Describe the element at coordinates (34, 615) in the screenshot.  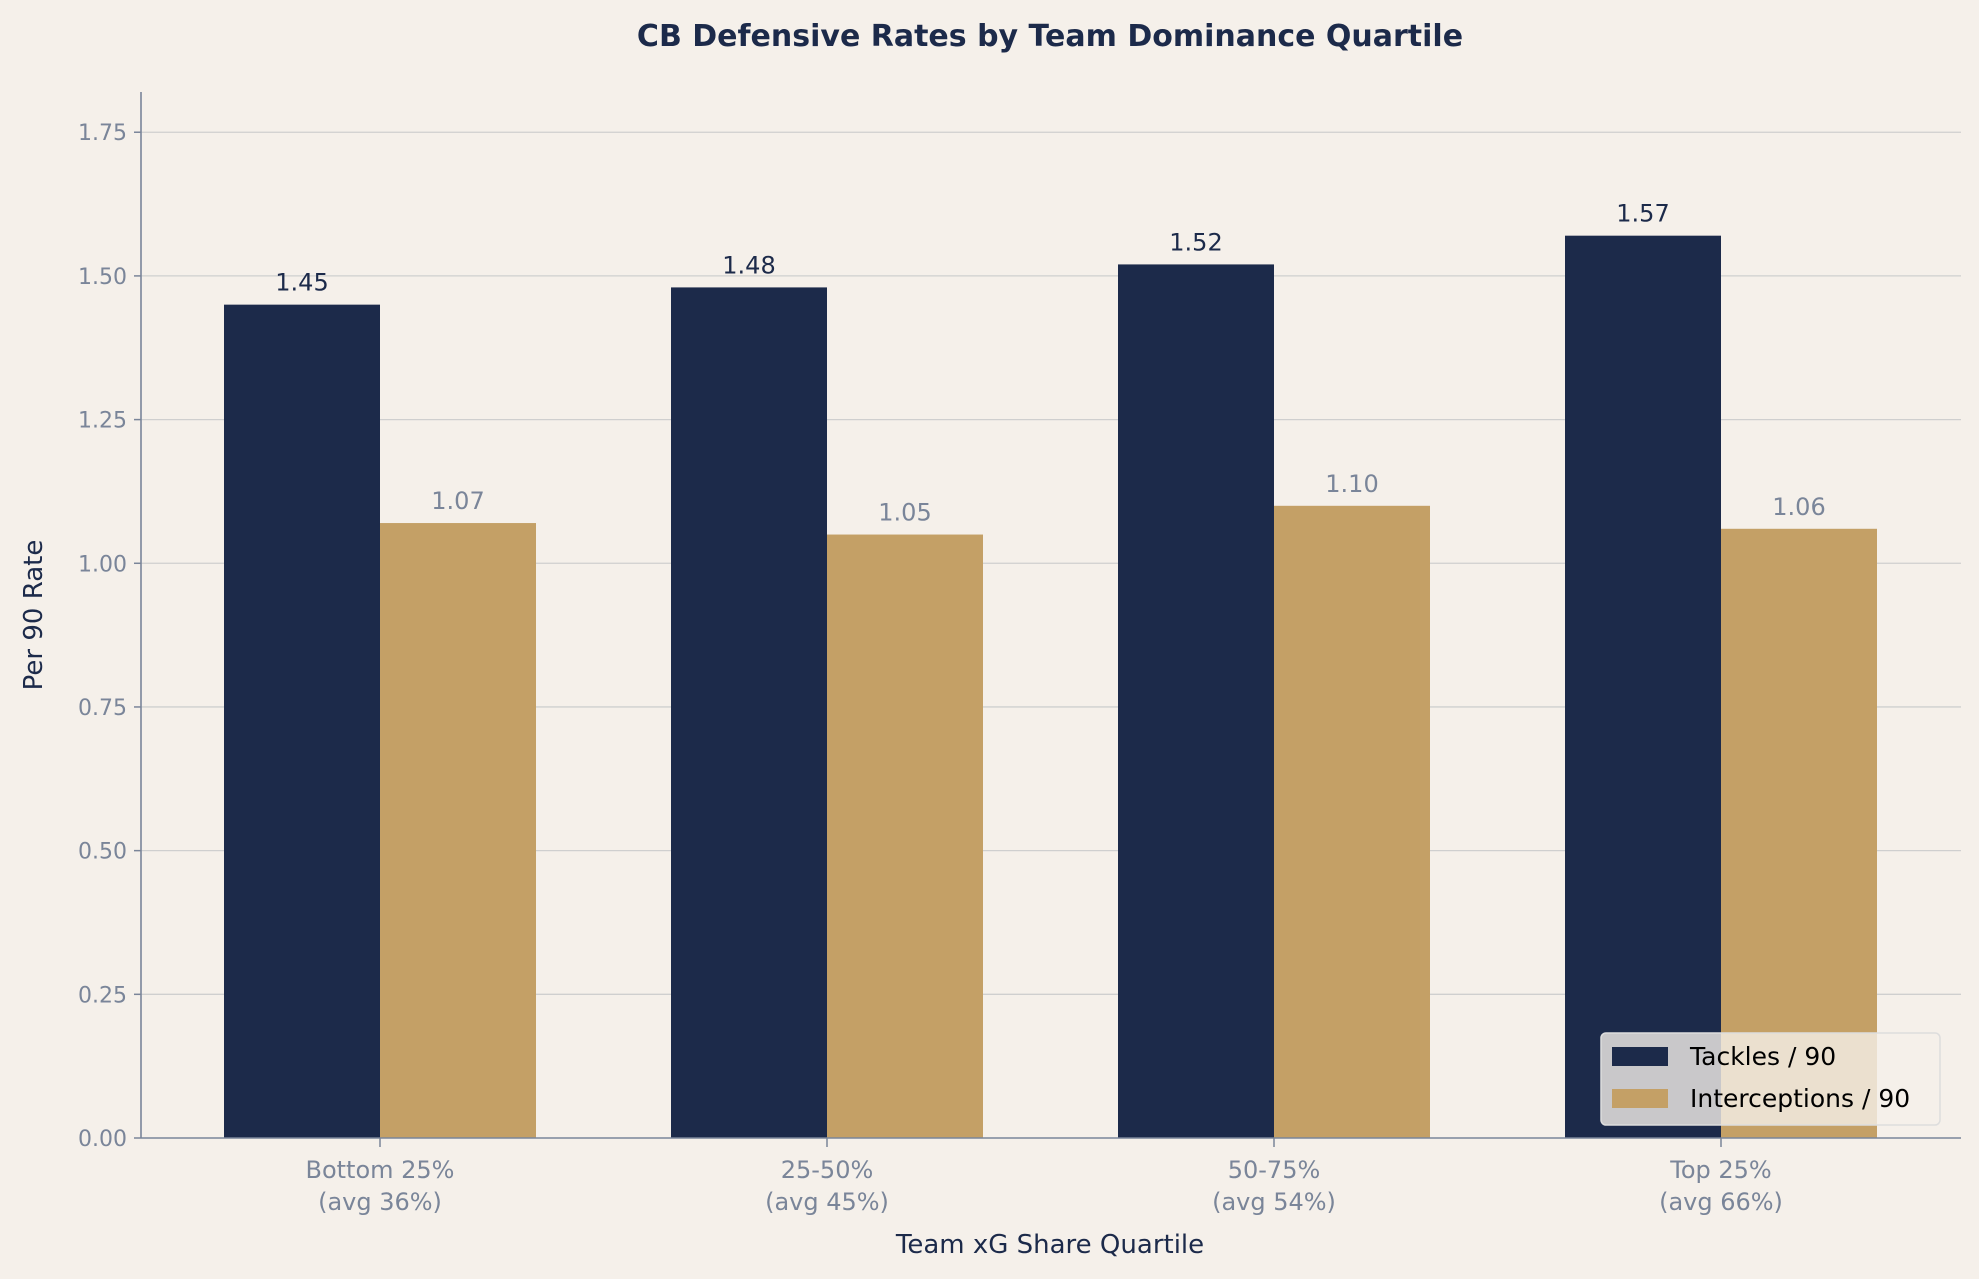
I see `y-axis-label: Per 90 Rate` at that location.